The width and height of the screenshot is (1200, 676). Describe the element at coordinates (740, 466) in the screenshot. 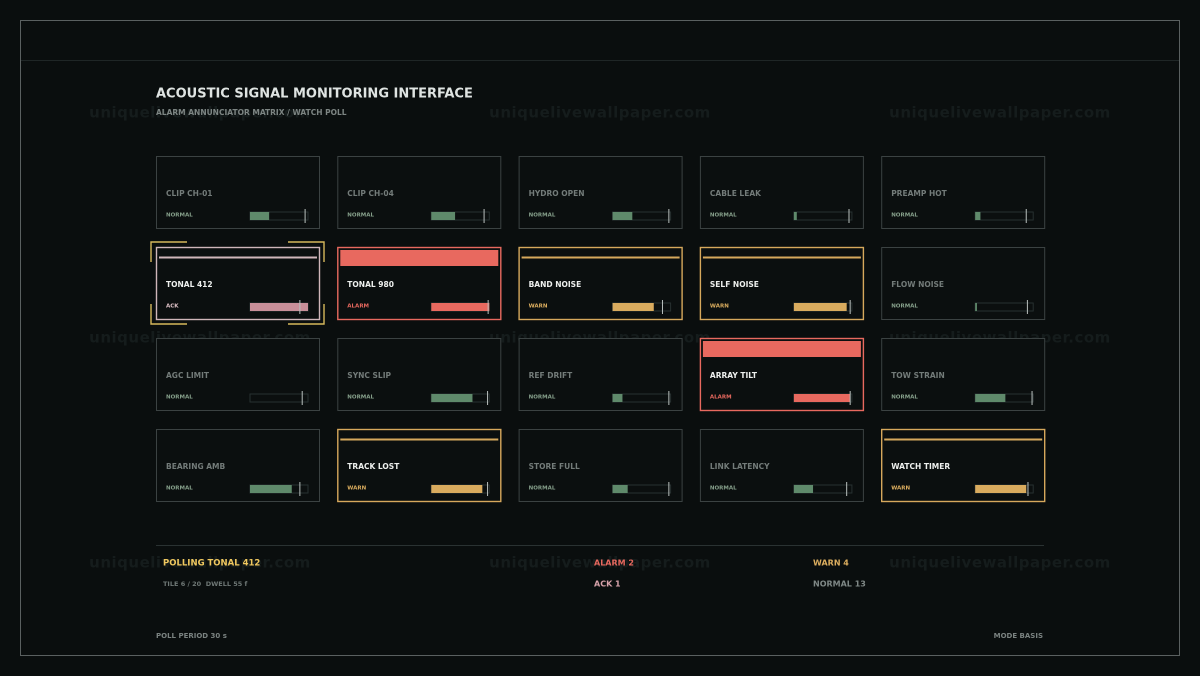

I see `tile-label: LINK LATENCY` at that location.